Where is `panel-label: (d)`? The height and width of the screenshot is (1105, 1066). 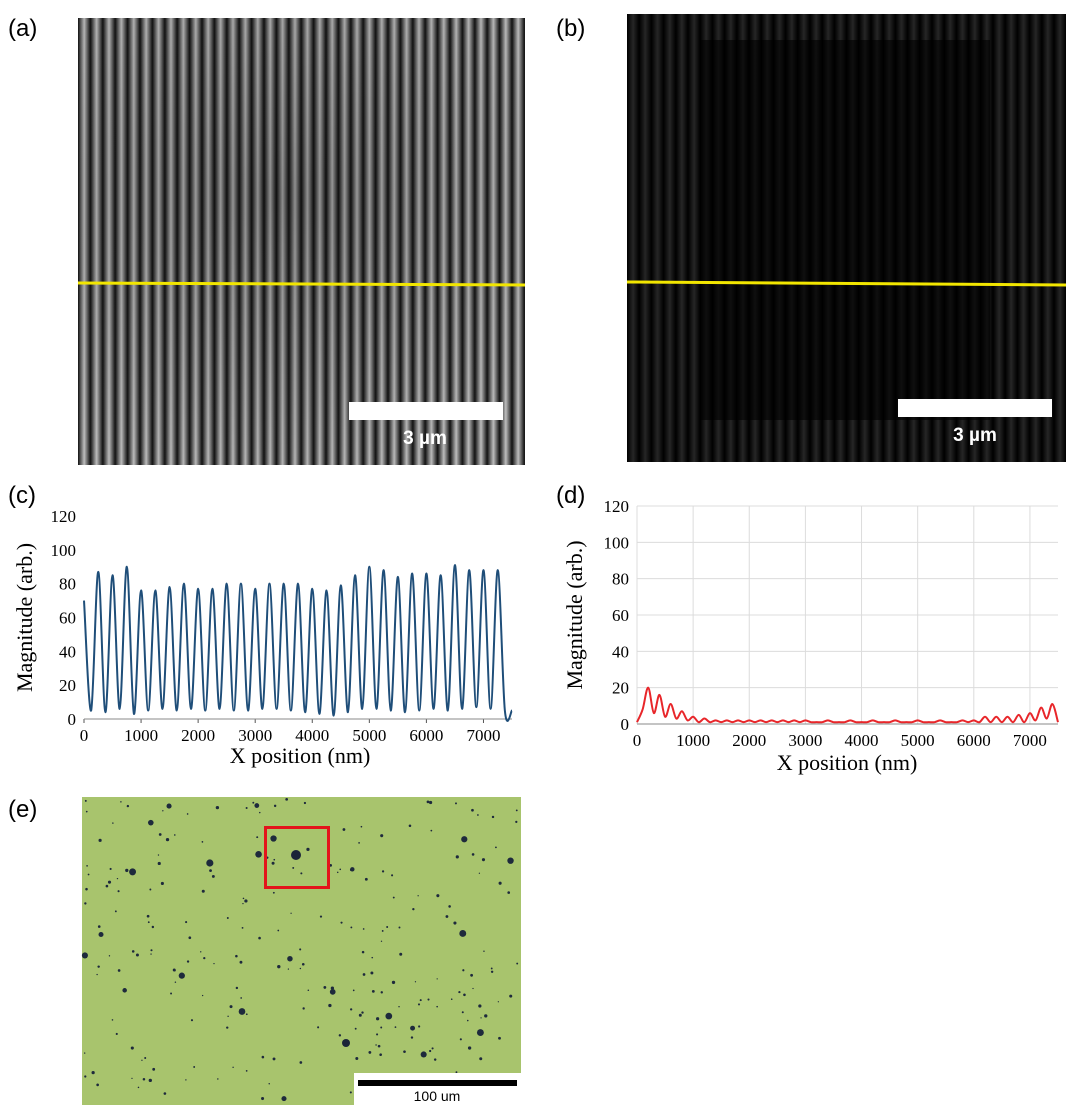
panel-label: (d) is located at coordinates (570, 495).